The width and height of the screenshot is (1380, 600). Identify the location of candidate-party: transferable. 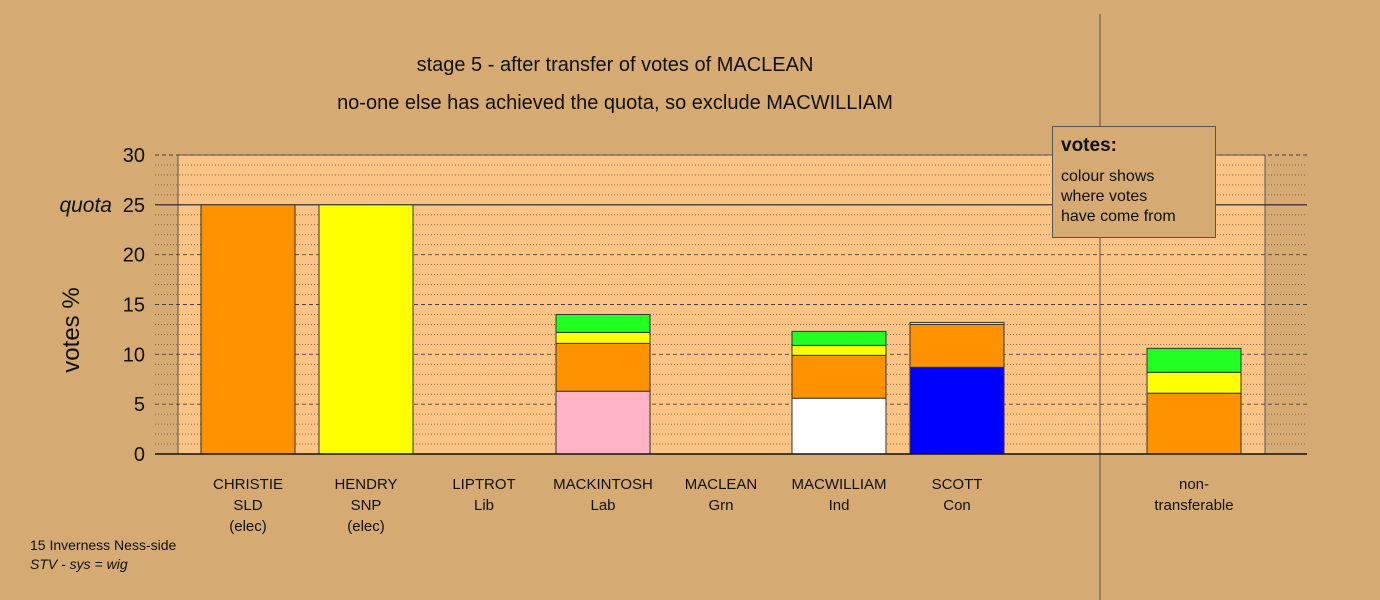
(1194, 505).